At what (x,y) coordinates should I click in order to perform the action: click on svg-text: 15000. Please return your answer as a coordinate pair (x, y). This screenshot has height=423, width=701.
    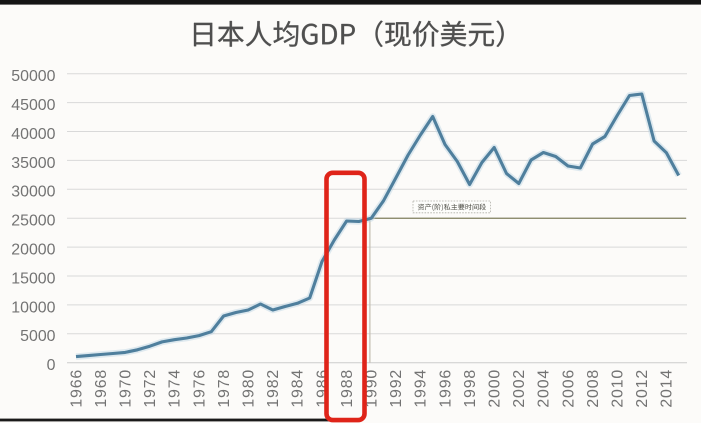
    Looking at the image, I should click on (33, 278).